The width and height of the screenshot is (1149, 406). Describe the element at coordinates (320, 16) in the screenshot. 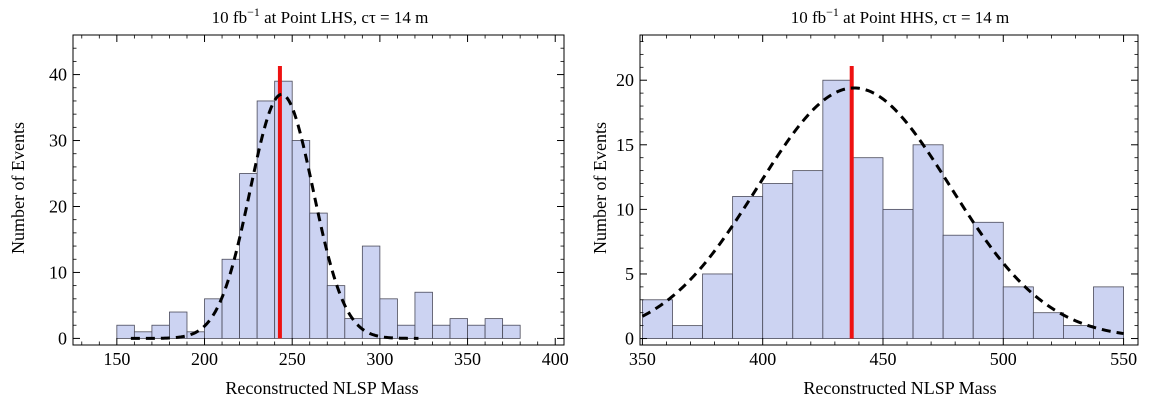

I see `panel-title: 10 fb−1 at Point LHS, cτ = 14 m` at that location.